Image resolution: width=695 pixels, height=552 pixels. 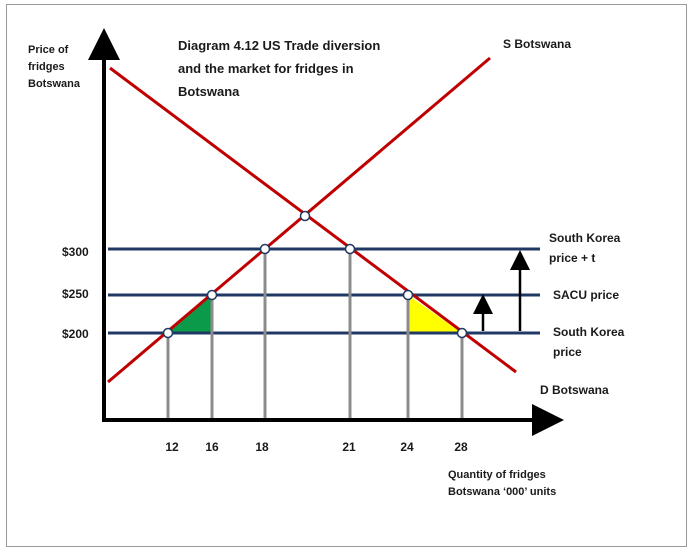 I want to click on quantity-tick-24: 24, so click(x=407, y=447).